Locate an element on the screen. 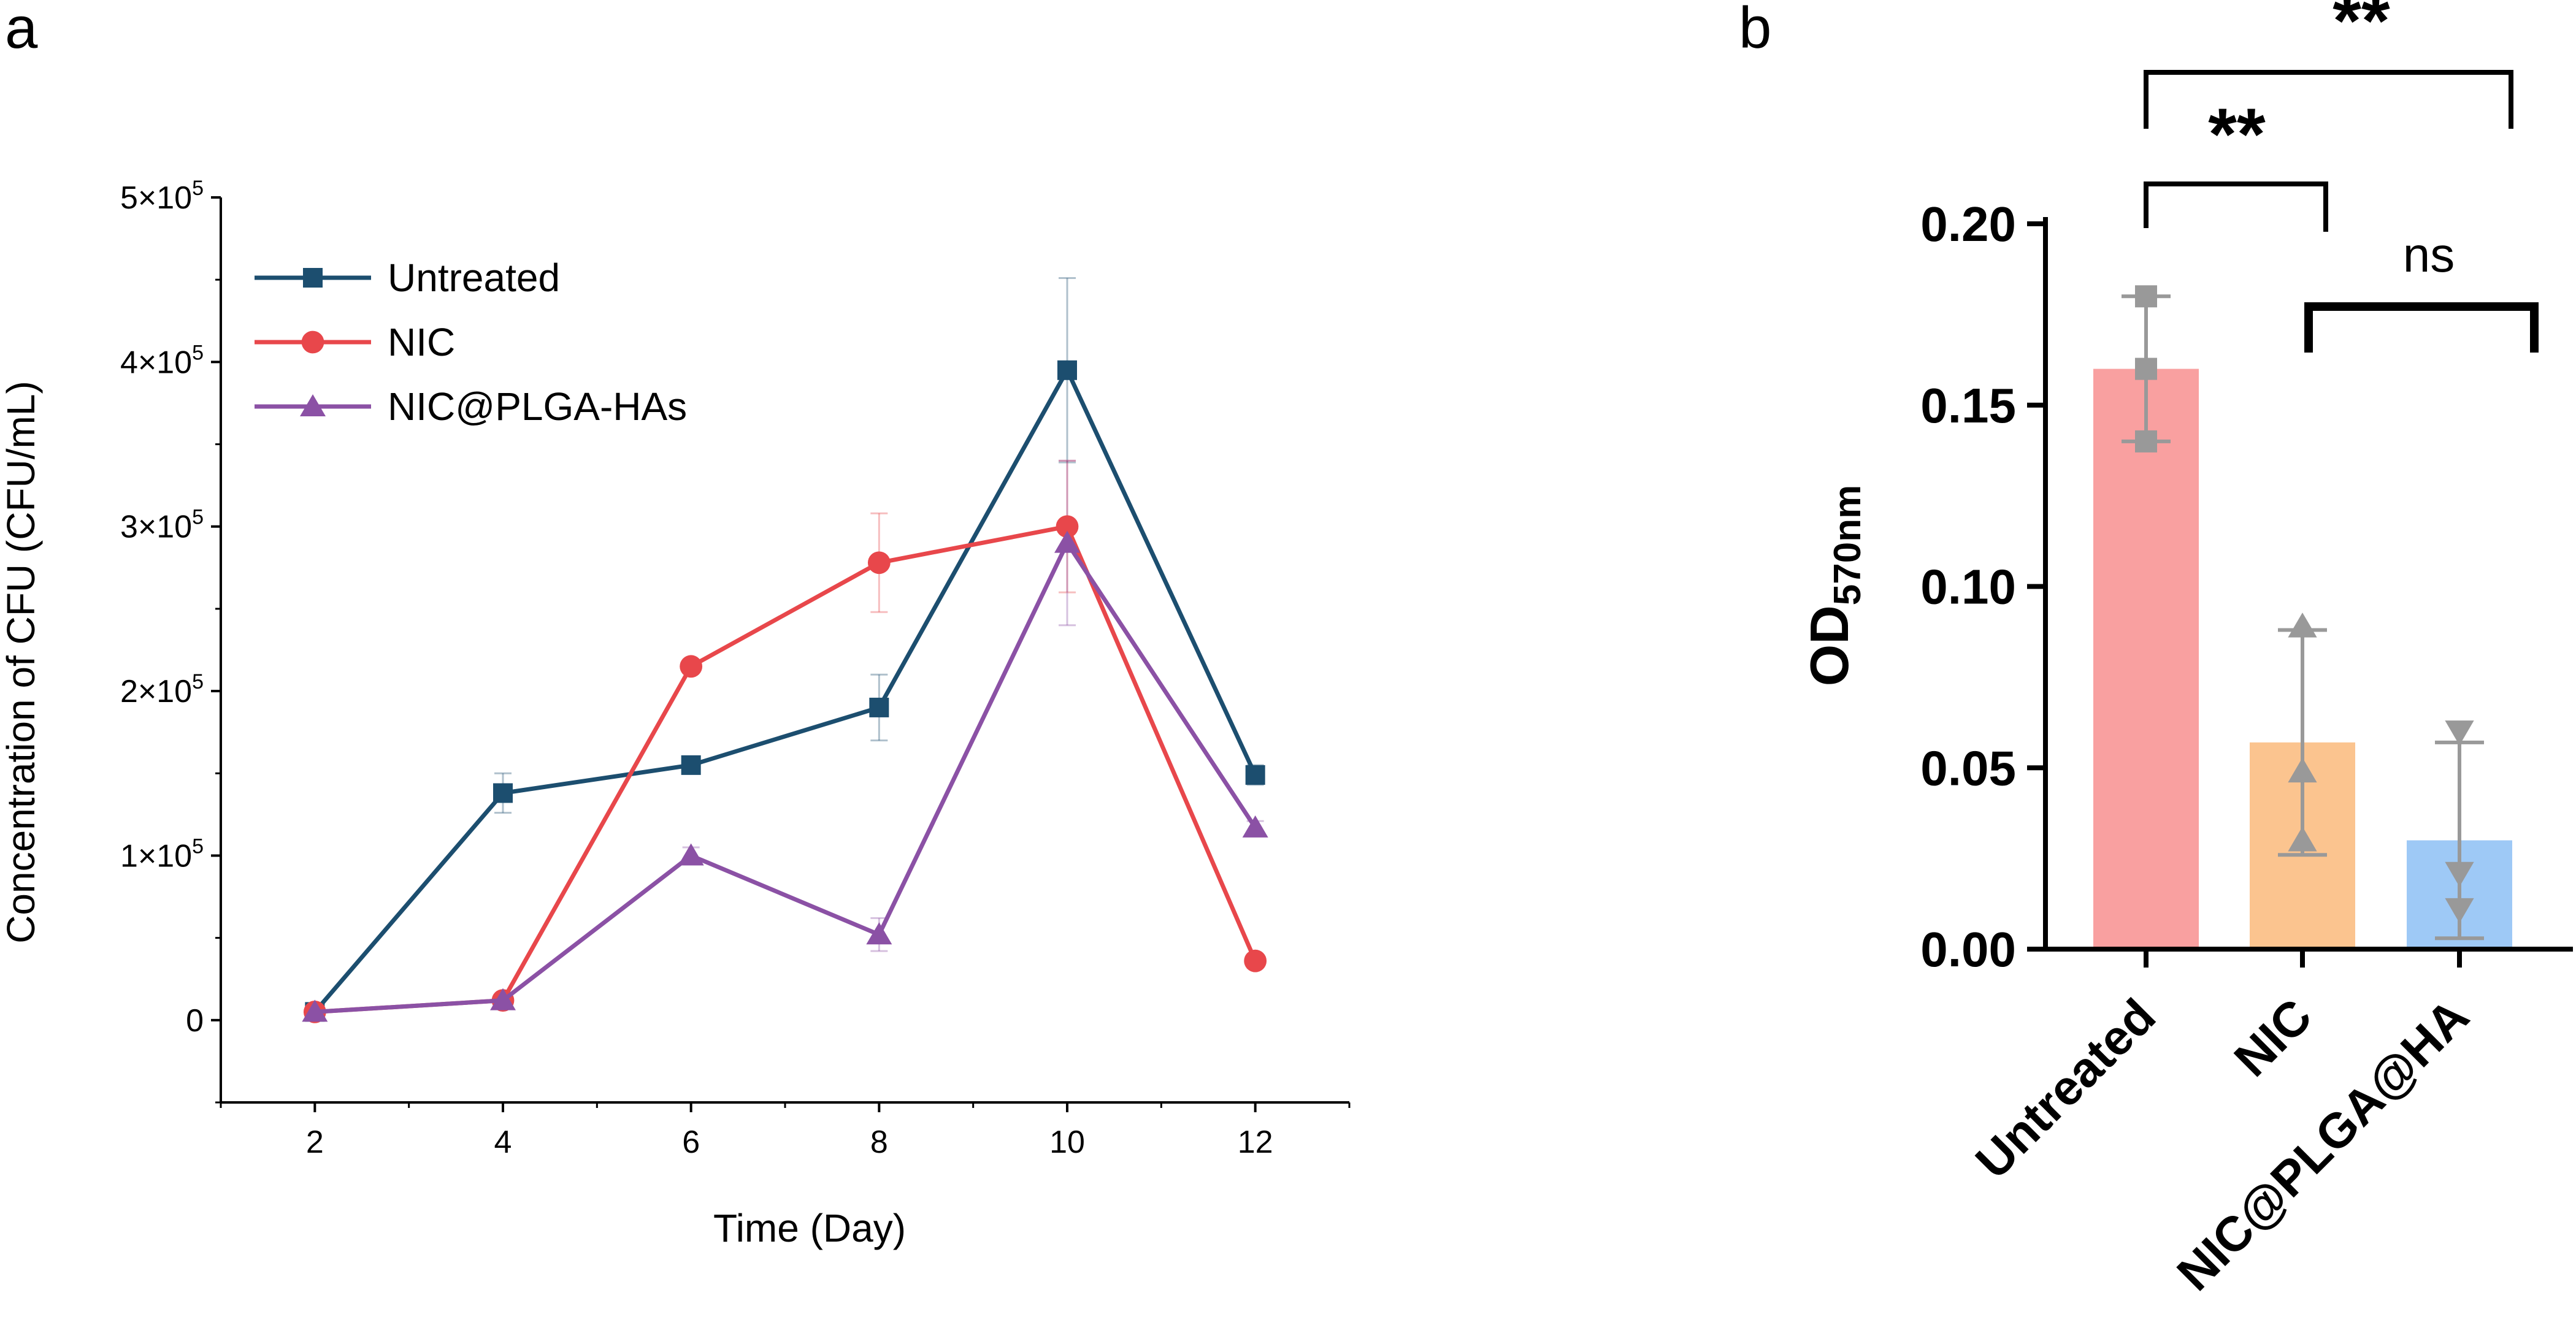 Image resolution: width=2576 pixels, height=1344 pixels. category-label: NIC@PLGA@HA is located at coordinates (2323, 1144).